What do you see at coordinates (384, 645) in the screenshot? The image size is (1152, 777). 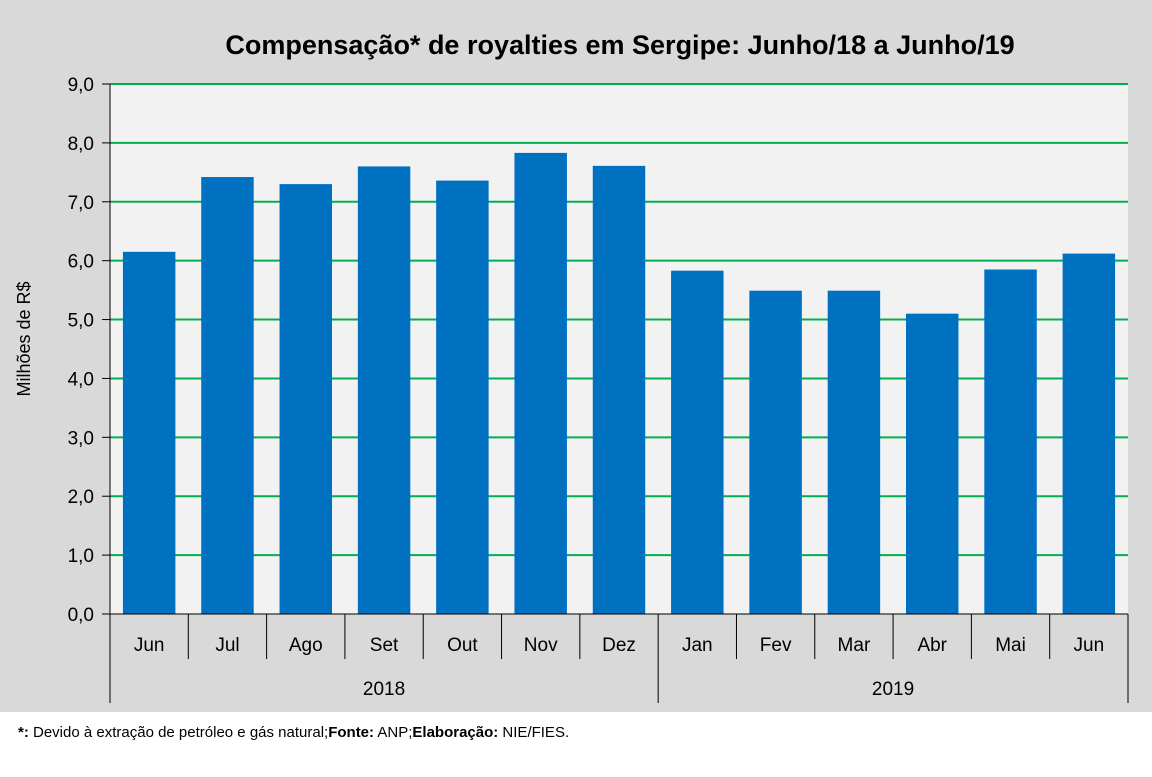 I see `x-tick-label: Set` at bounding box center [384, 645].